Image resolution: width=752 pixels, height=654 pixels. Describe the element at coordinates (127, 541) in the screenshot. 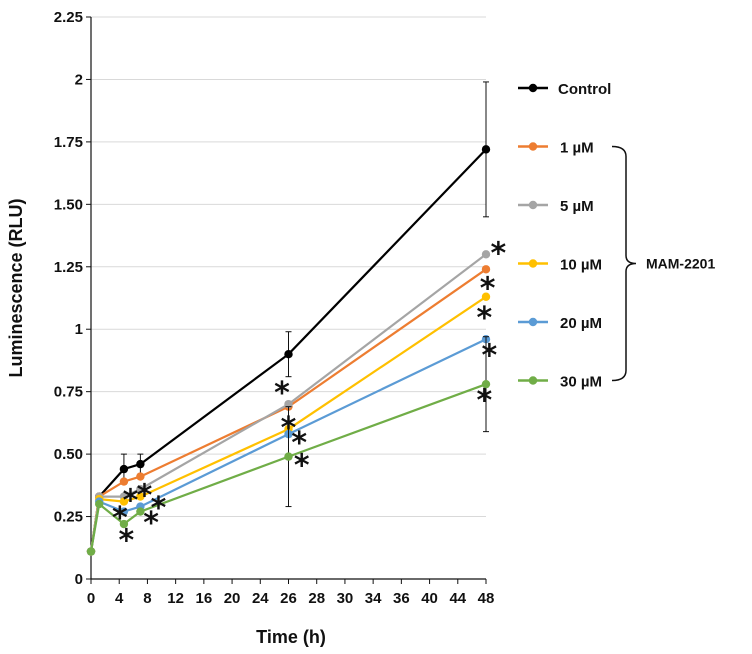

I see `asterisk-1: *` at that location.